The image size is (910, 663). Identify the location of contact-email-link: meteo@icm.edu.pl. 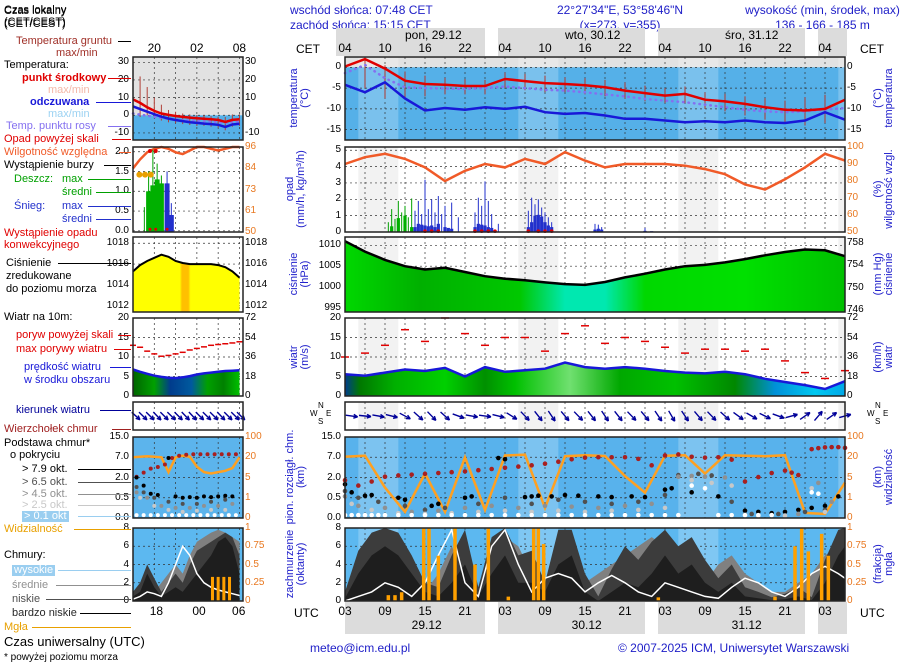
(360, 648).